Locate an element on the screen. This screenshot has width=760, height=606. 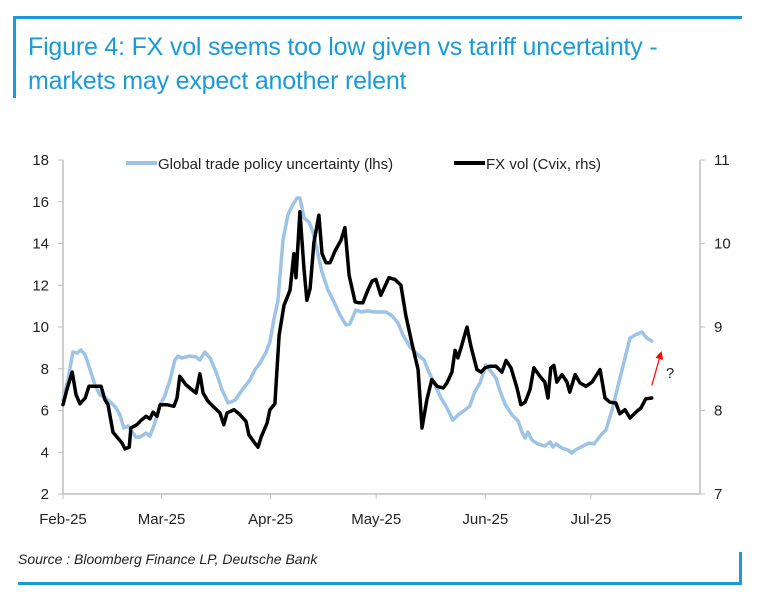
annotation-question-mark: ? is located at coordinates (670, 373).